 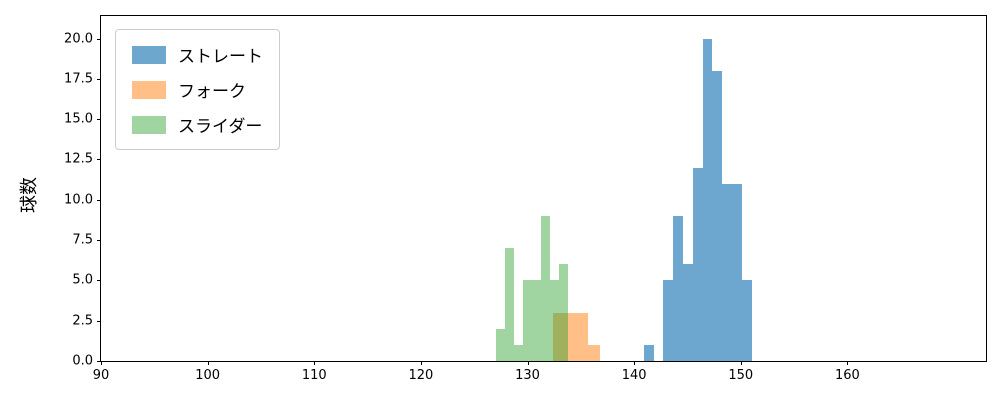 I want to click on y-tick-label: 2.5, so click(x=82, y=321).